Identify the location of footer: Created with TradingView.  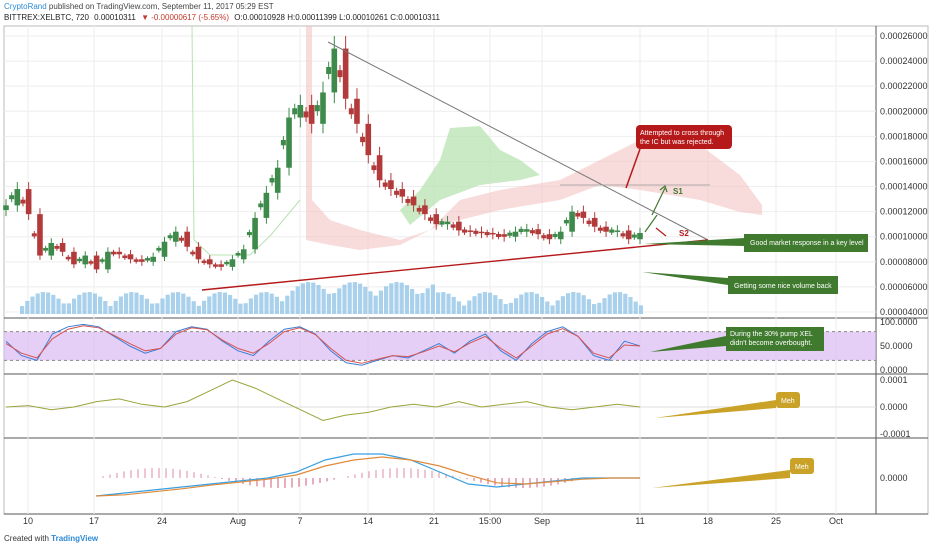
(51, 538).